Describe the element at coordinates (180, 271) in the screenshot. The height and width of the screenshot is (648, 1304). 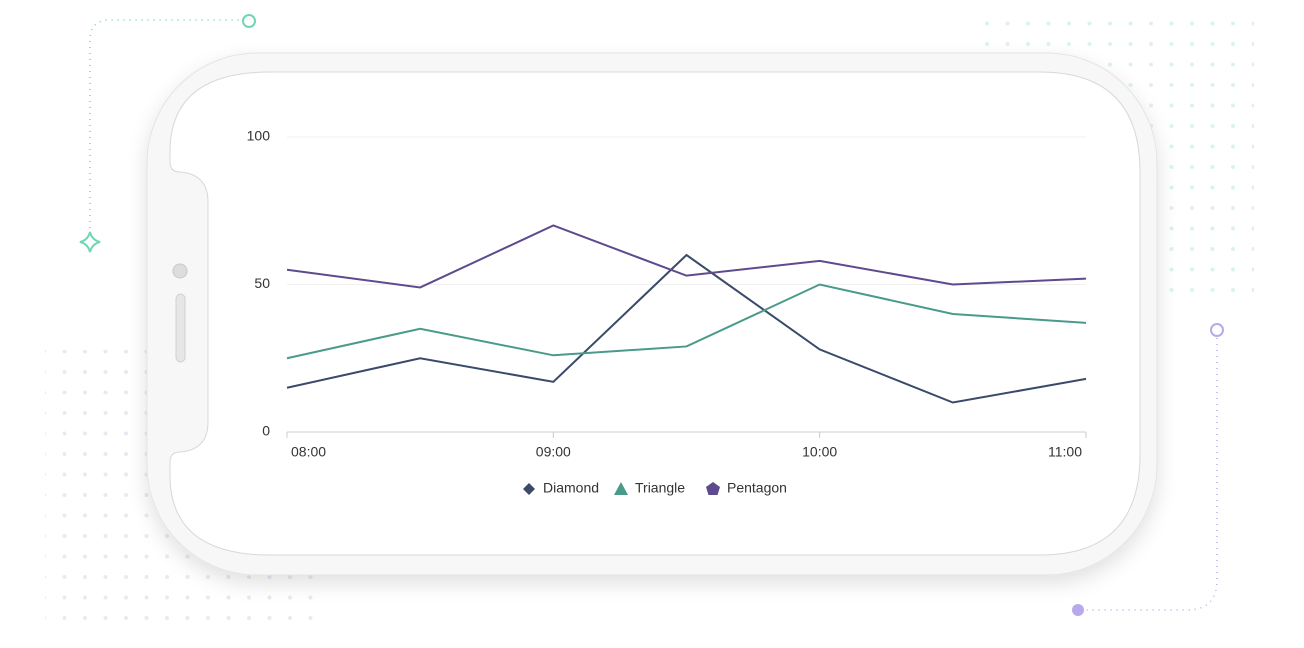
I see `phone-camera` at that location.